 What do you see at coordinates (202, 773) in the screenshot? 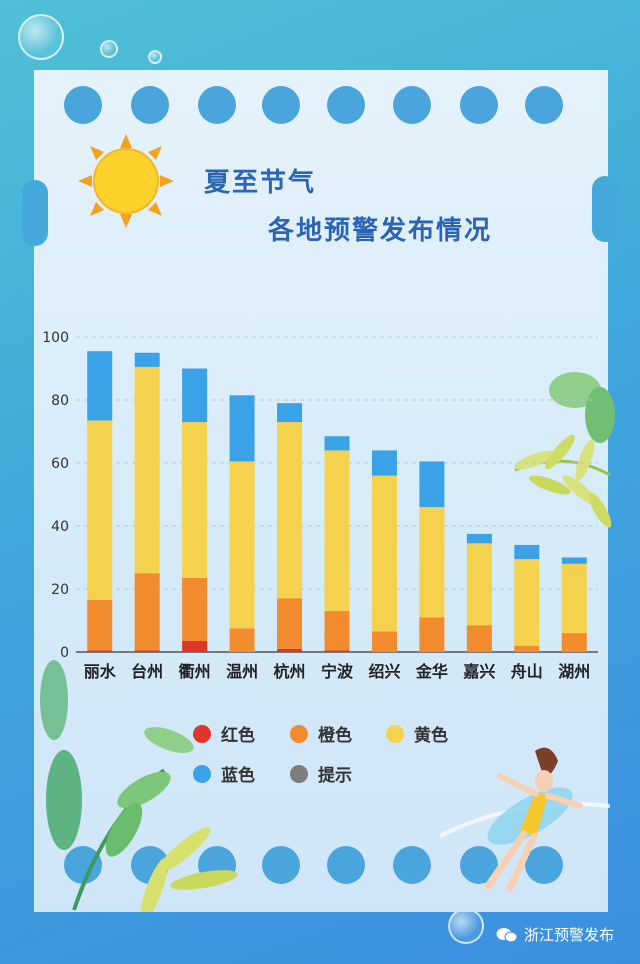
I see `legend-swatch-blue` at bounding box center [202, 773].